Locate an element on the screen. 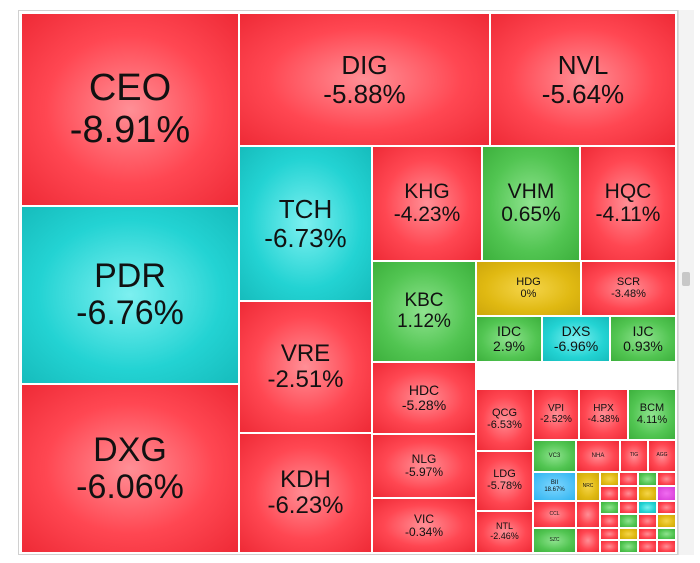 The image size is (700, 563). change-label: 2.9% is located at coordinates (509, 346).